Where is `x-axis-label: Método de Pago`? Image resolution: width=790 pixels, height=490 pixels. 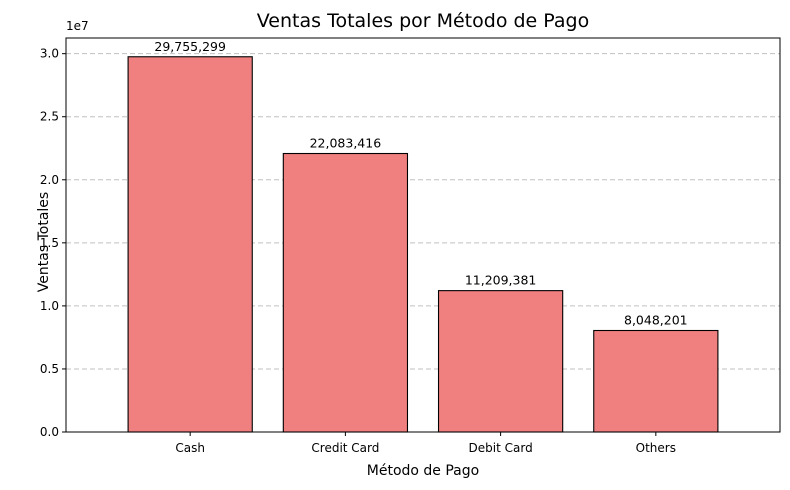 x-axis-label: Método de Pago is located at coordinates (423, 471).